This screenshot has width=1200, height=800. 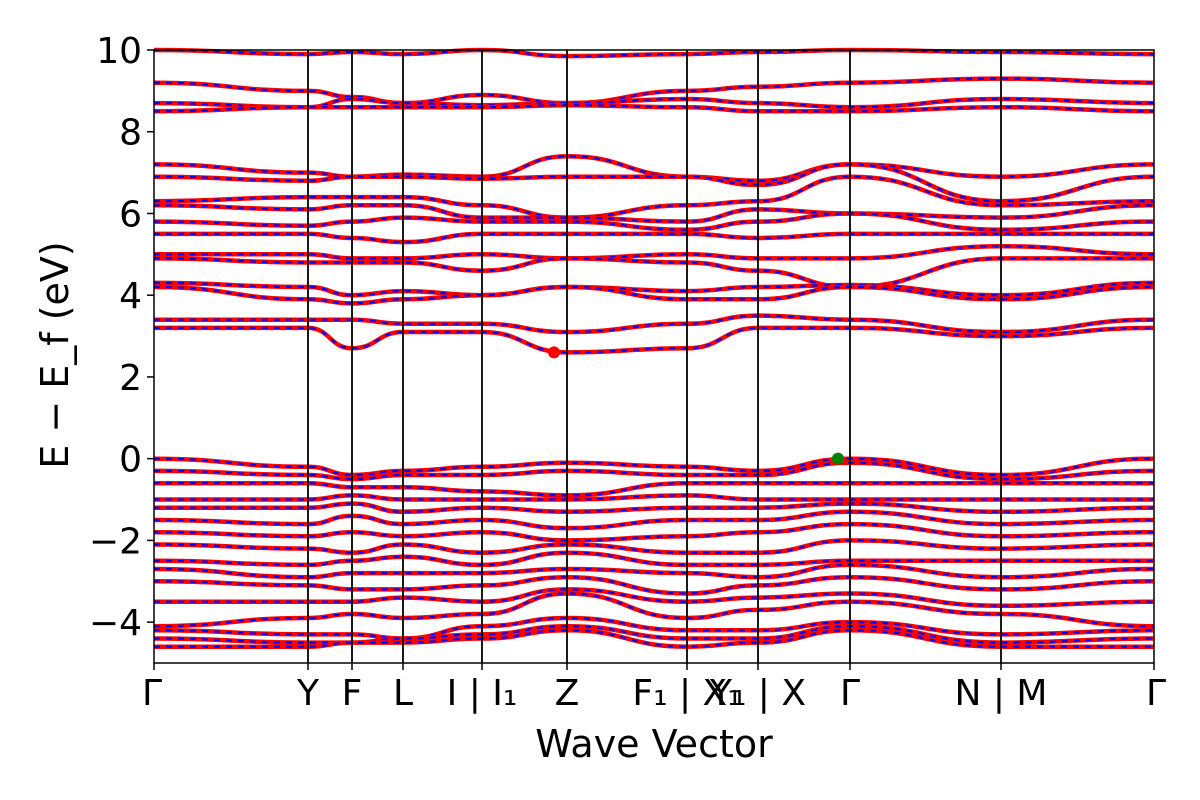 I want to click on band-26-dashed, so click(x=654, y=585).